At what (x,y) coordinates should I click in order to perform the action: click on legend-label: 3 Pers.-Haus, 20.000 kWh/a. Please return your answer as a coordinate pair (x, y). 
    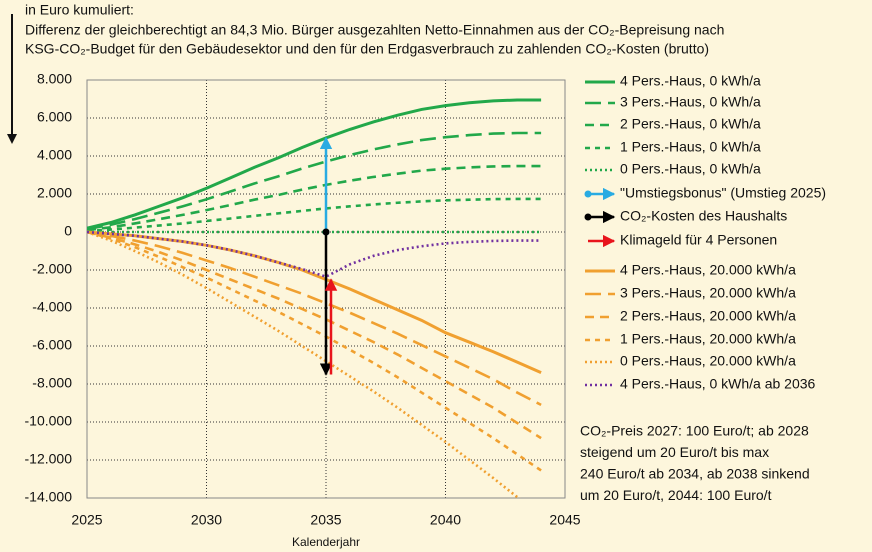
    Looking at the image, I should click on (708, 293).